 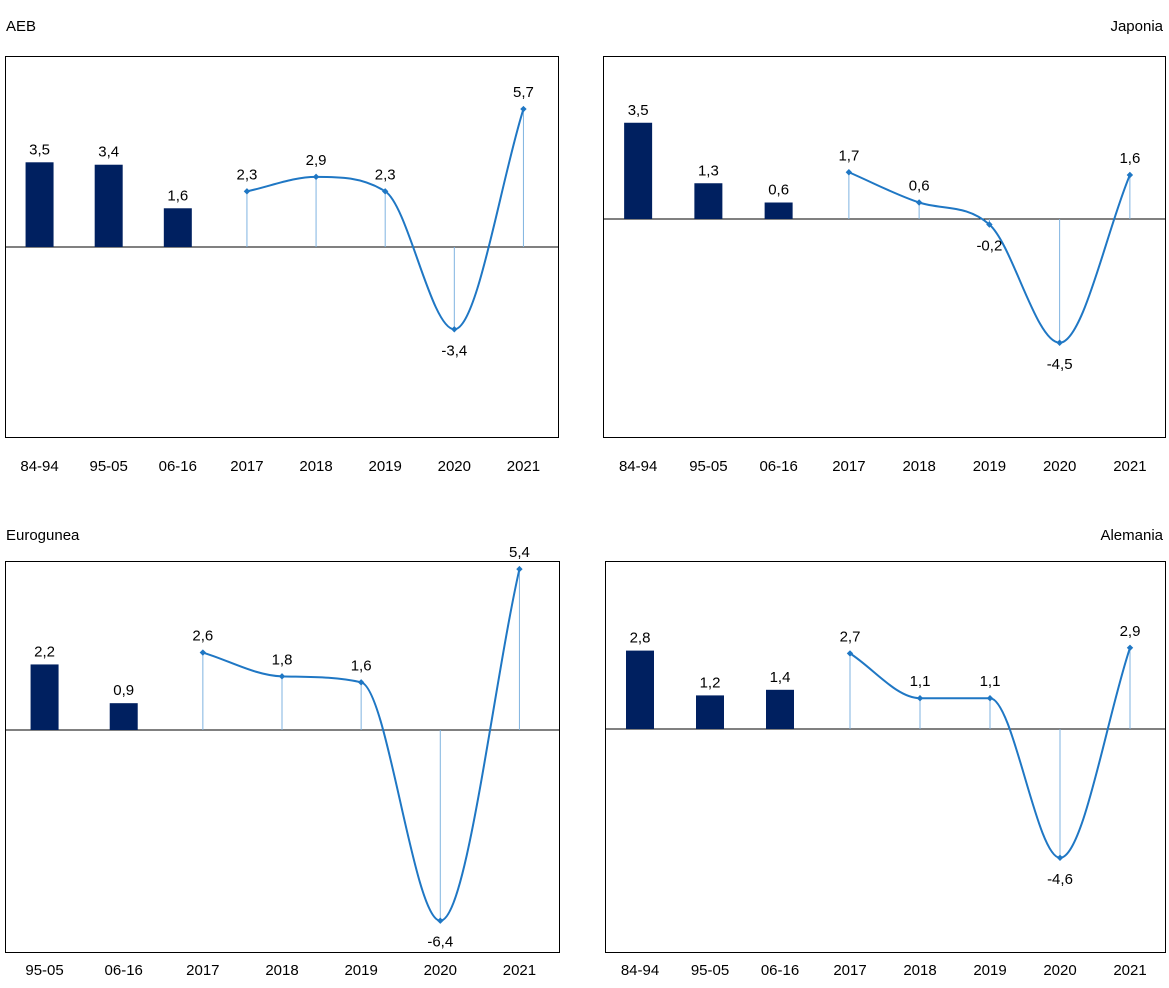 What do you see at coordinates (638, 466) in the screenshot?
I see `x-tick-label-japonia: 84-94` at bounding box center [638, 466].